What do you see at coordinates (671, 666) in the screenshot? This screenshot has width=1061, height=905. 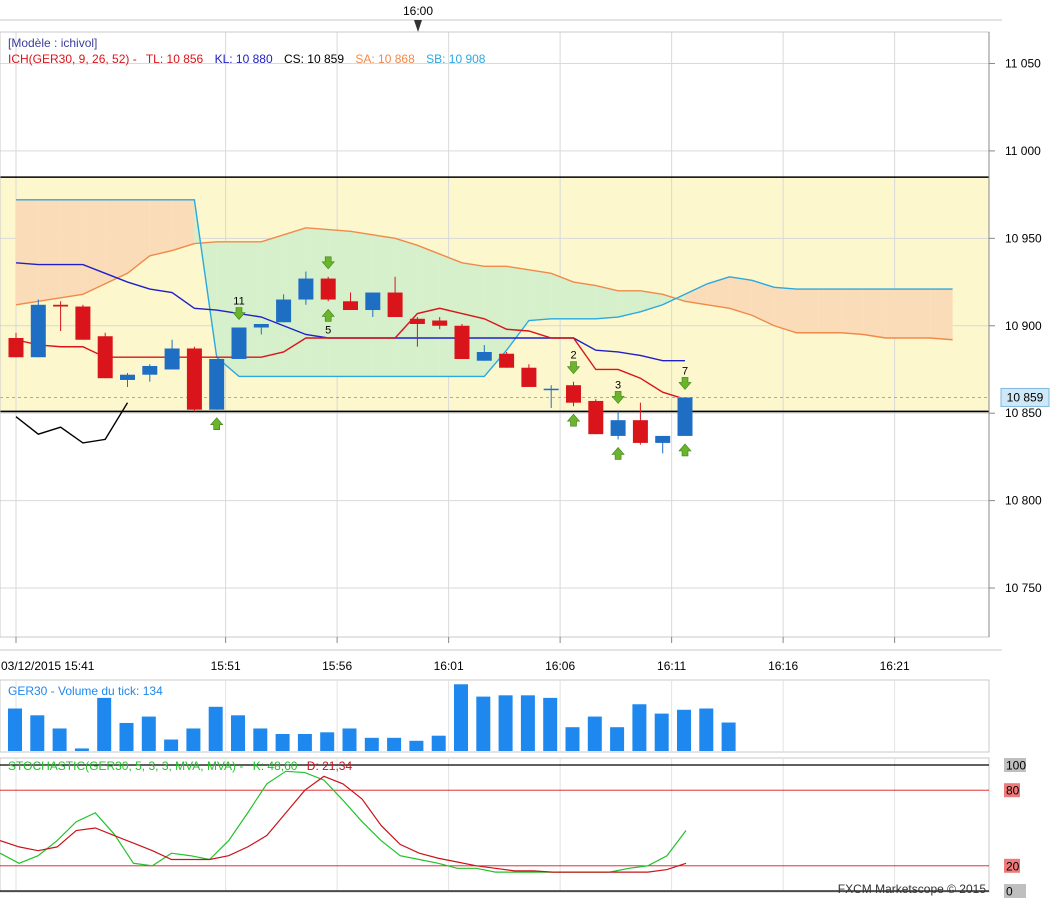 I see `time-tick-label: 16:11` at bounding box center [671, 666].